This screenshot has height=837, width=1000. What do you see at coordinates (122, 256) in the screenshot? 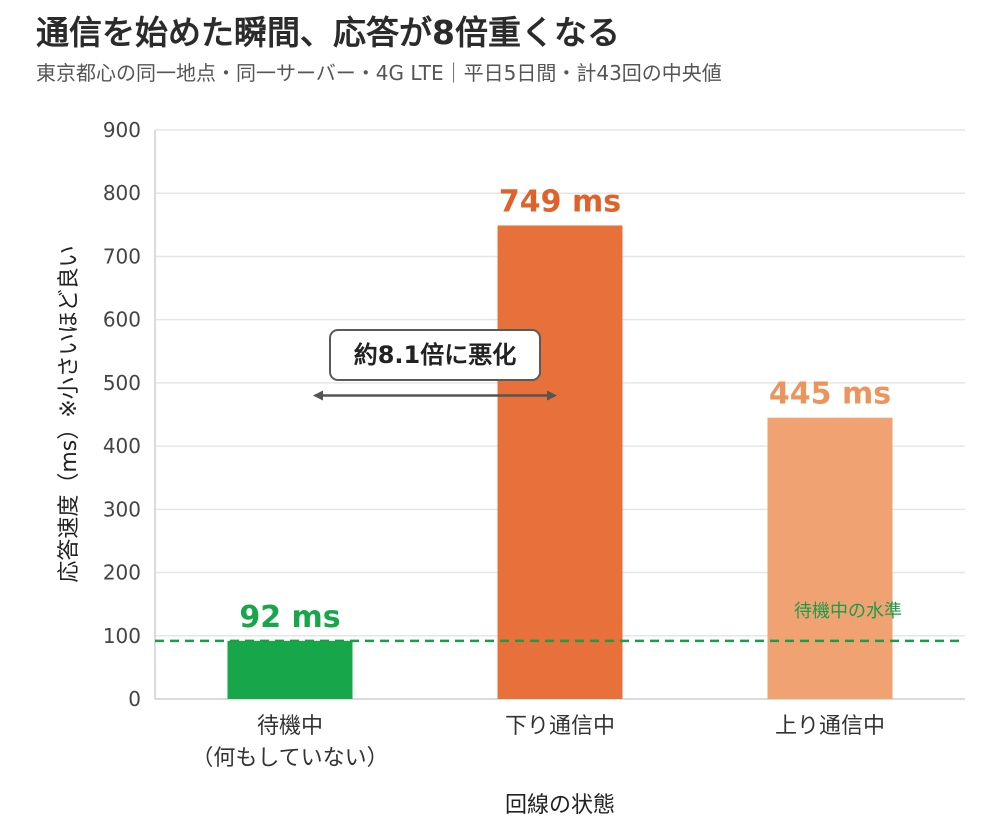
I see `y-tick-label: 700` at bounding box center [122, 256].